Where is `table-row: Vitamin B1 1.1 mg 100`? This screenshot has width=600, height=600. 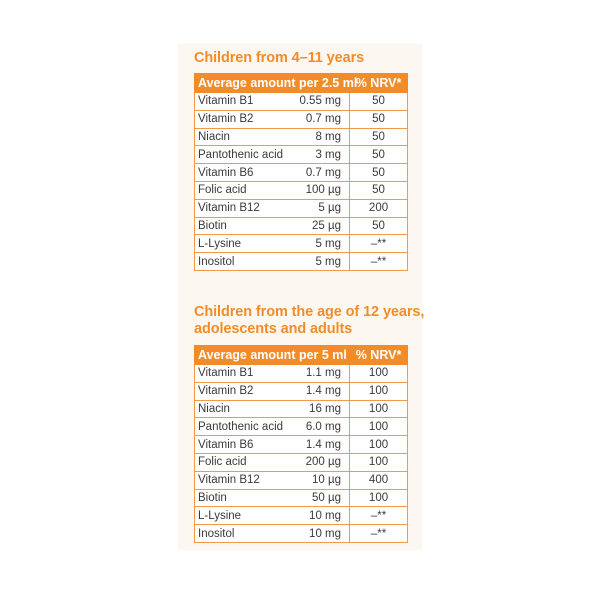 table-row: Vitamin B1 1.1 mg 100 is located at coordinates (301, 373).